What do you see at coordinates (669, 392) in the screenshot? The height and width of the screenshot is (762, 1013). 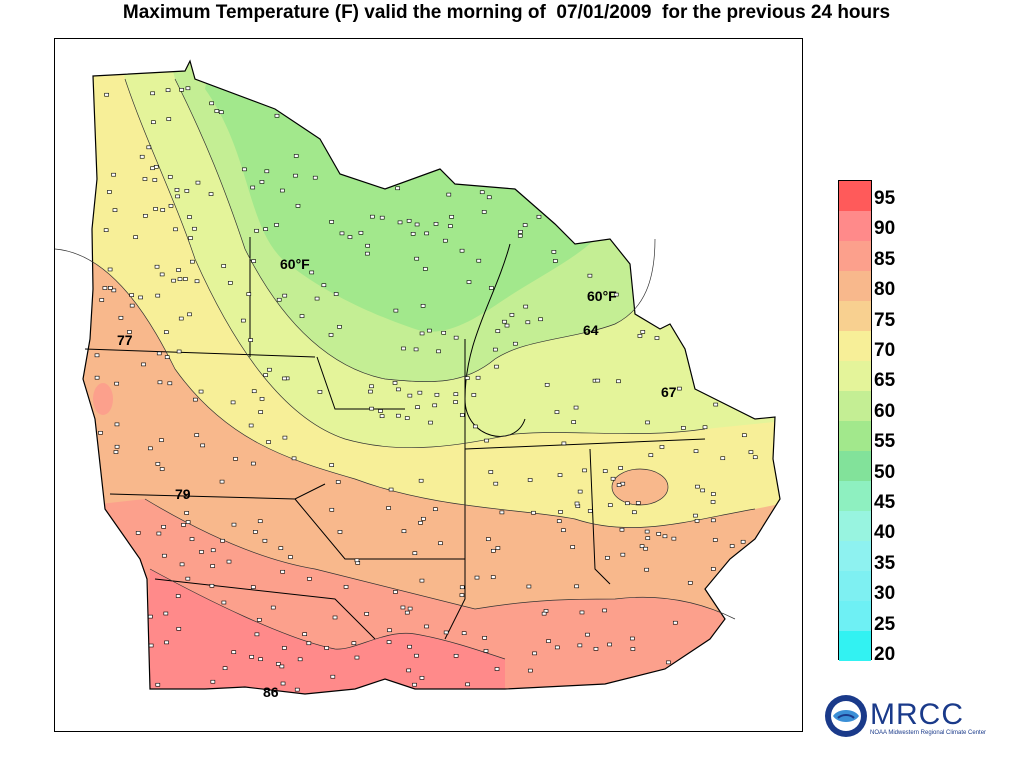 I see `contour-label: 67` at bounding box center [669, 392].